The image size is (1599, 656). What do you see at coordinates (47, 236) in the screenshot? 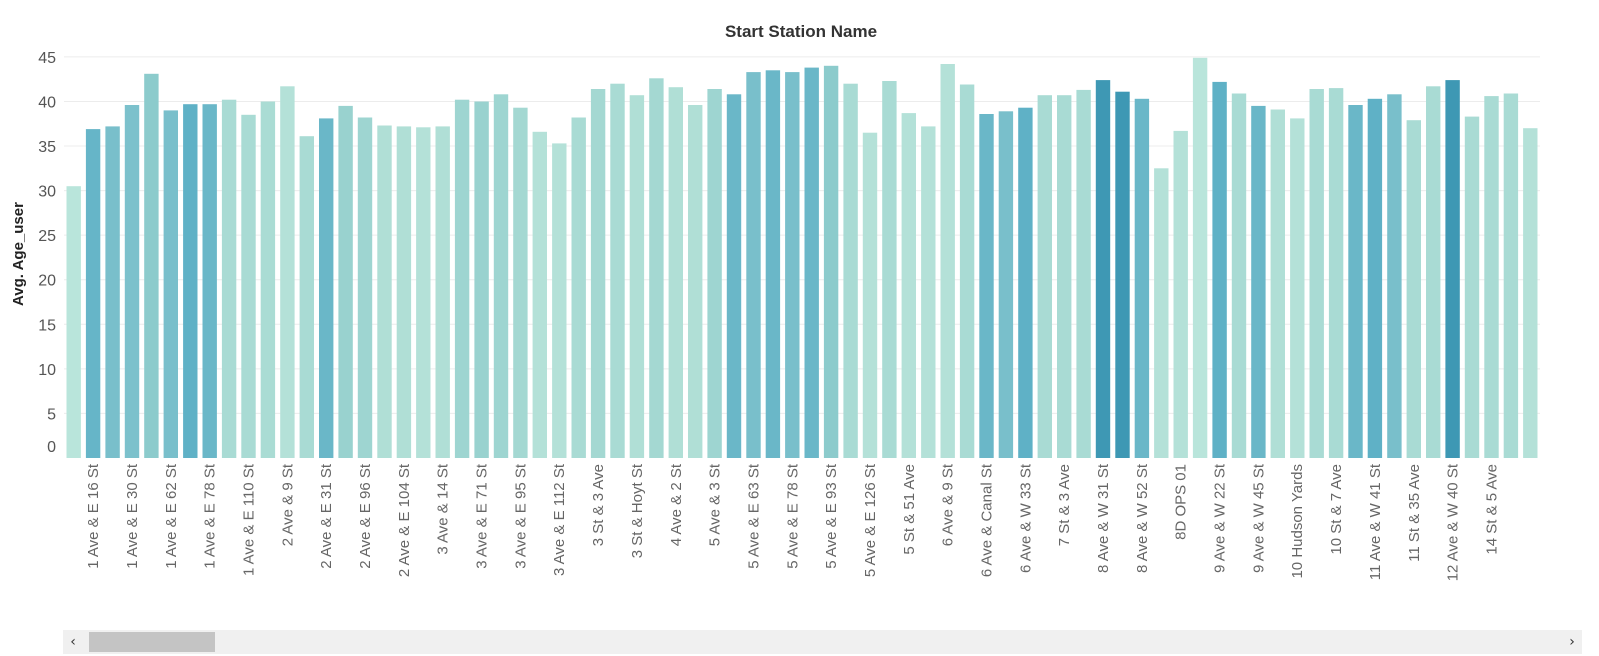
I see `y-tick-label: 25` at bounding box center [47, 236].